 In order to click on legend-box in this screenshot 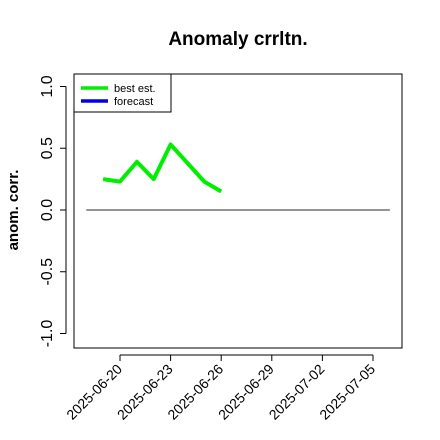, I will do `click(122, 93)`.